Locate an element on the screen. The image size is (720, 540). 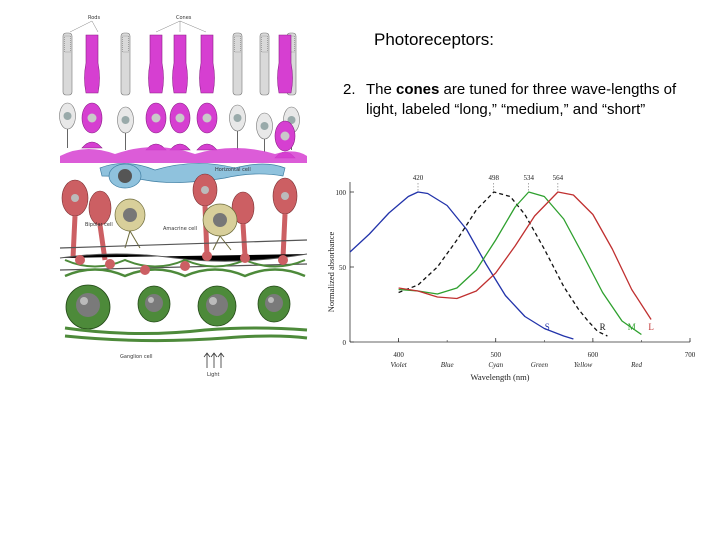
series-line-L is located at coordinates (525, 255).